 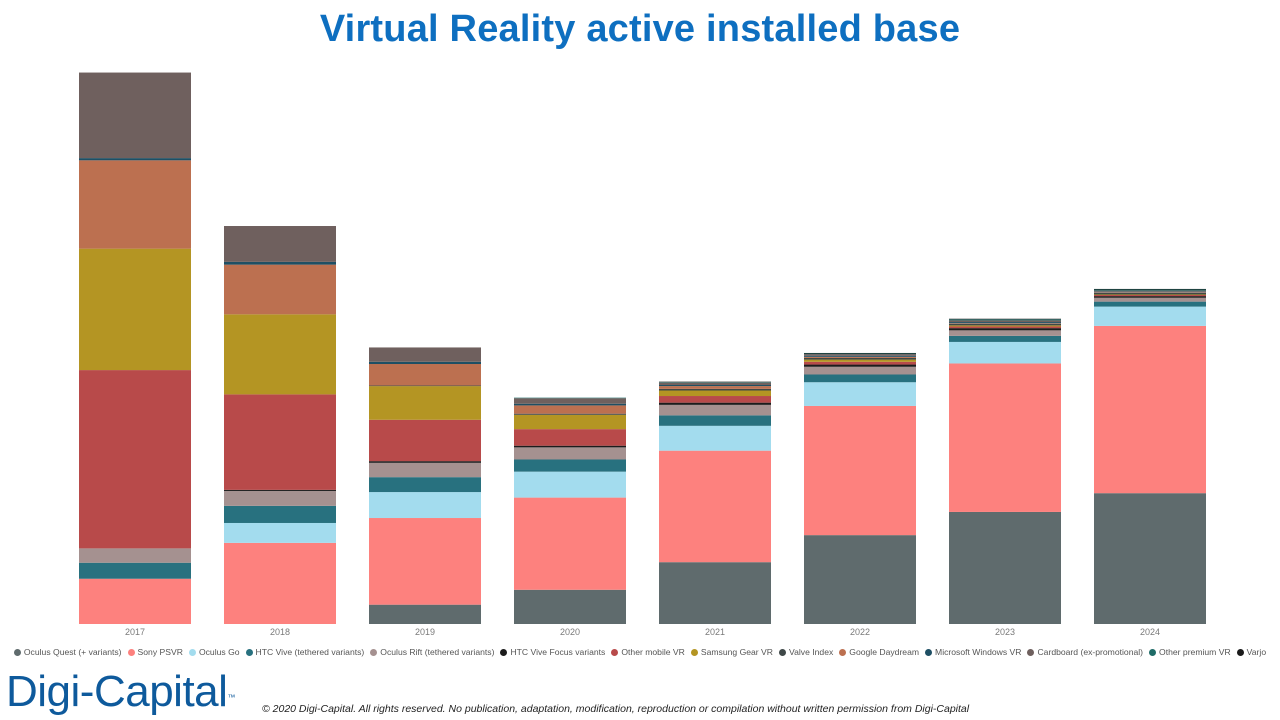 I want to click on legend-item: Valve Index, so click(x=806, y=652).